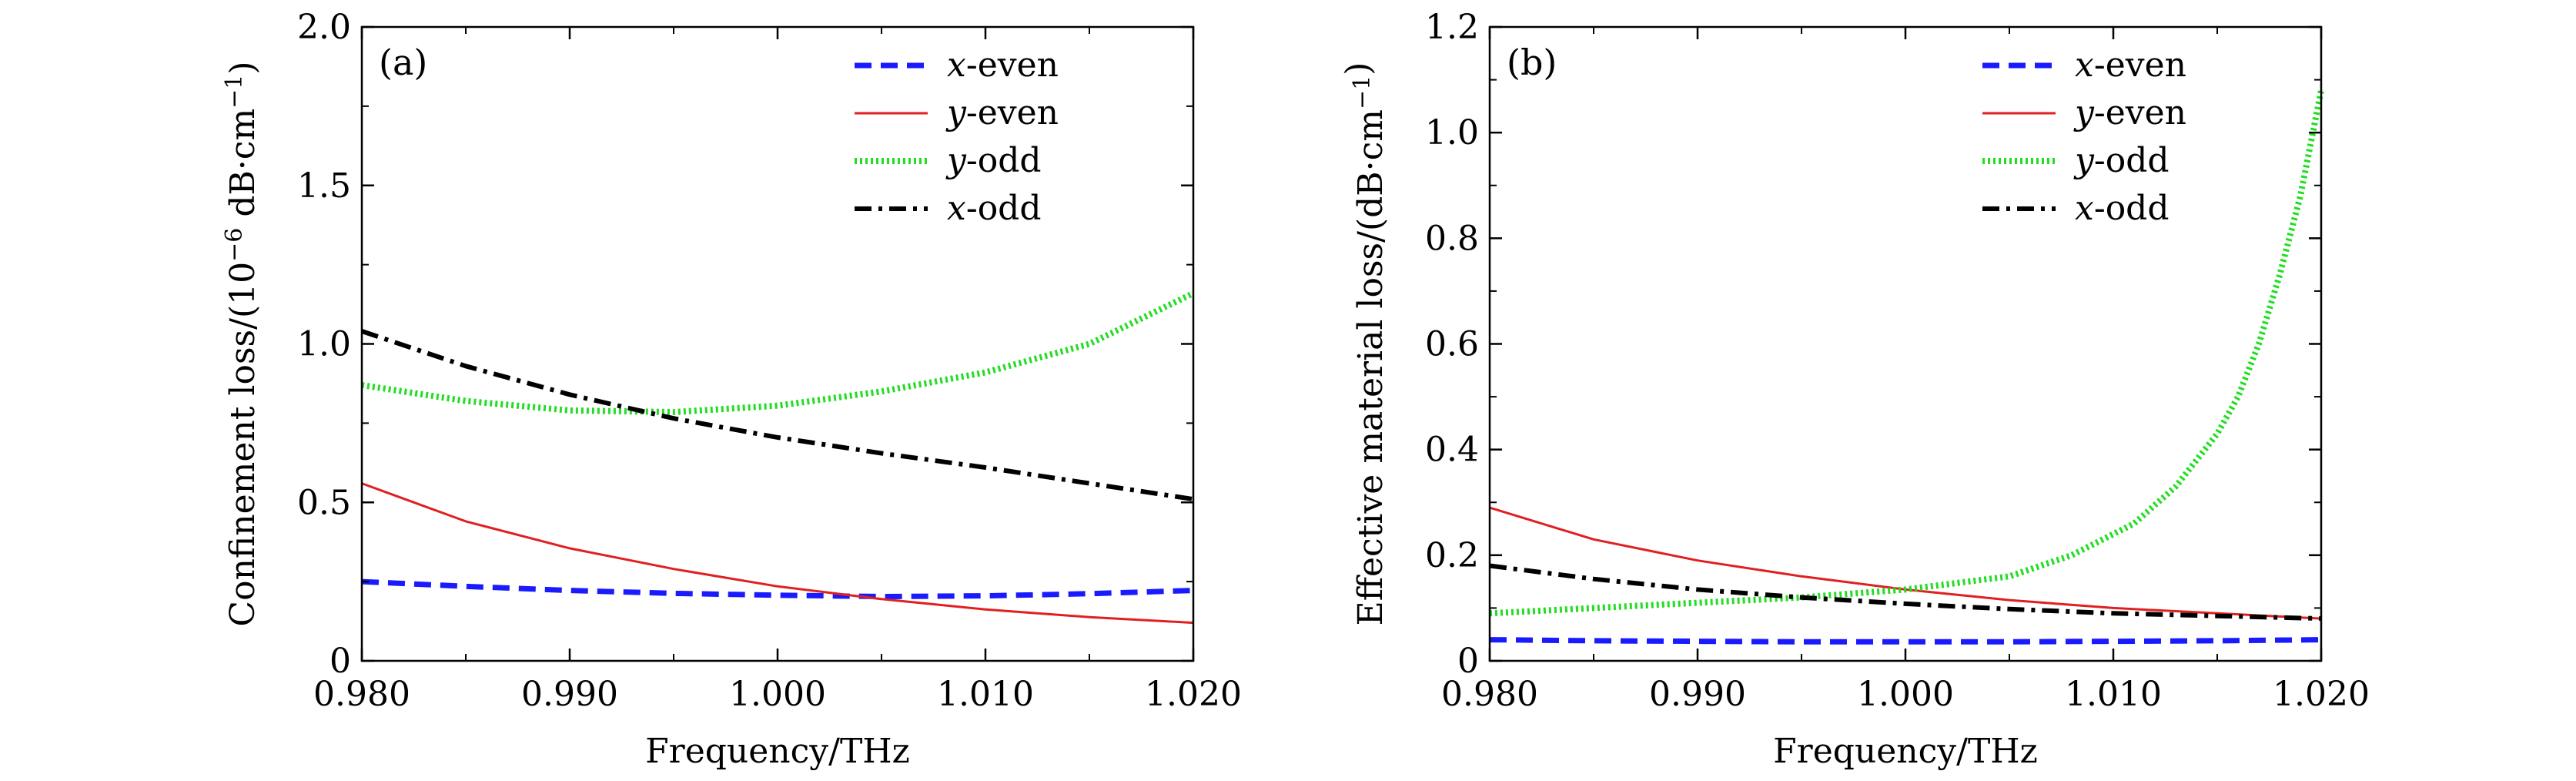  Describe the element at coordinates (1452, 556) in the screenshot. I see `y-tick-label: 0.2` at that location.